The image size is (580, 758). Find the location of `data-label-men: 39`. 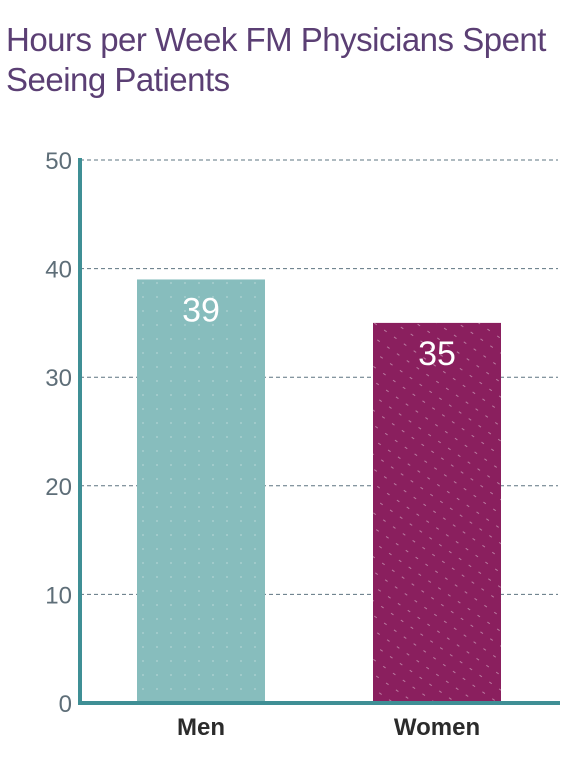

data-label-men: 39 is located at coordinates (201, 310).